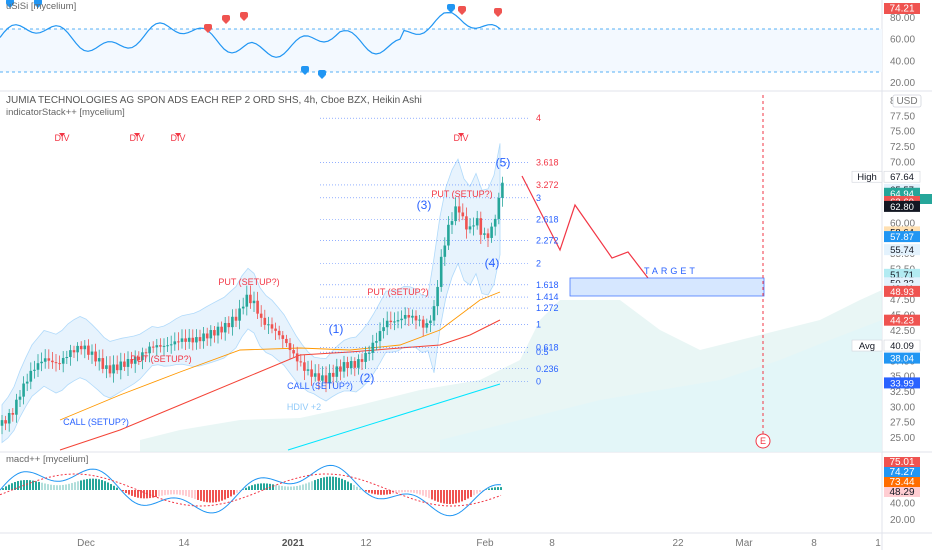  What do you see at coordinates (902, 423) in the screenshot?
I see `price-tick: 27.50` at bounding box center [902, 423].